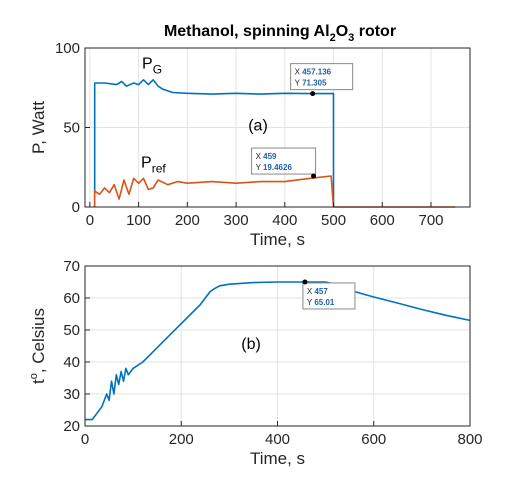 This screenshot has height=494, width=528. Describe the element at coordinates (67, 48) in the screenshot. I see `y-tick-label: 100` at that location.